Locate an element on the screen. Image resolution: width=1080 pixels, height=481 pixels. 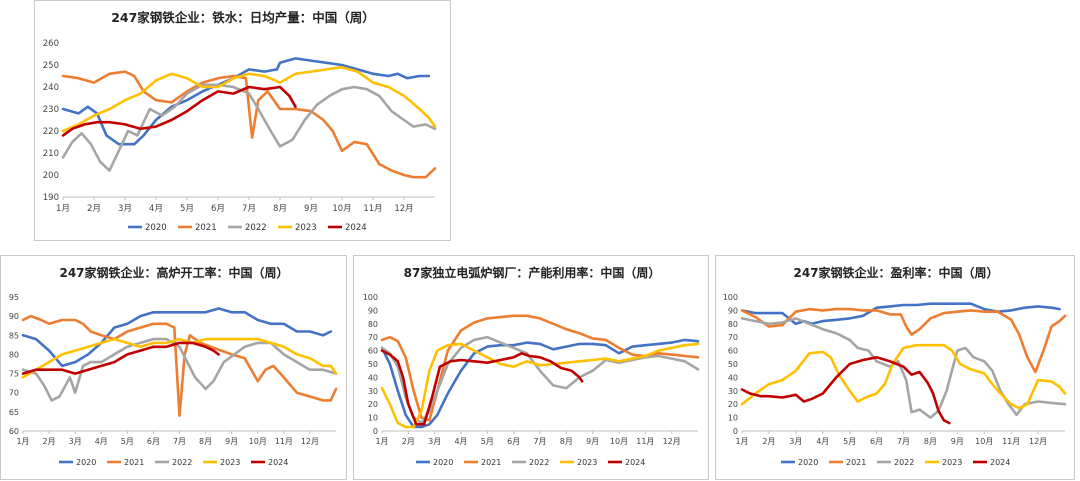
y-tick-label: 190 is located at coordinates (51, 198).